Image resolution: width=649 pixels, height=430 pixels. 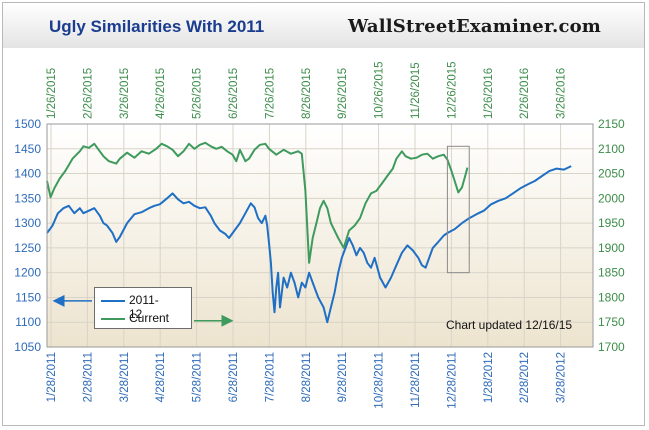 What do you see at coordinates (27, 198) in the screenshot?
I see `left-tick-label: 1350` at bounding box center [27, 198].